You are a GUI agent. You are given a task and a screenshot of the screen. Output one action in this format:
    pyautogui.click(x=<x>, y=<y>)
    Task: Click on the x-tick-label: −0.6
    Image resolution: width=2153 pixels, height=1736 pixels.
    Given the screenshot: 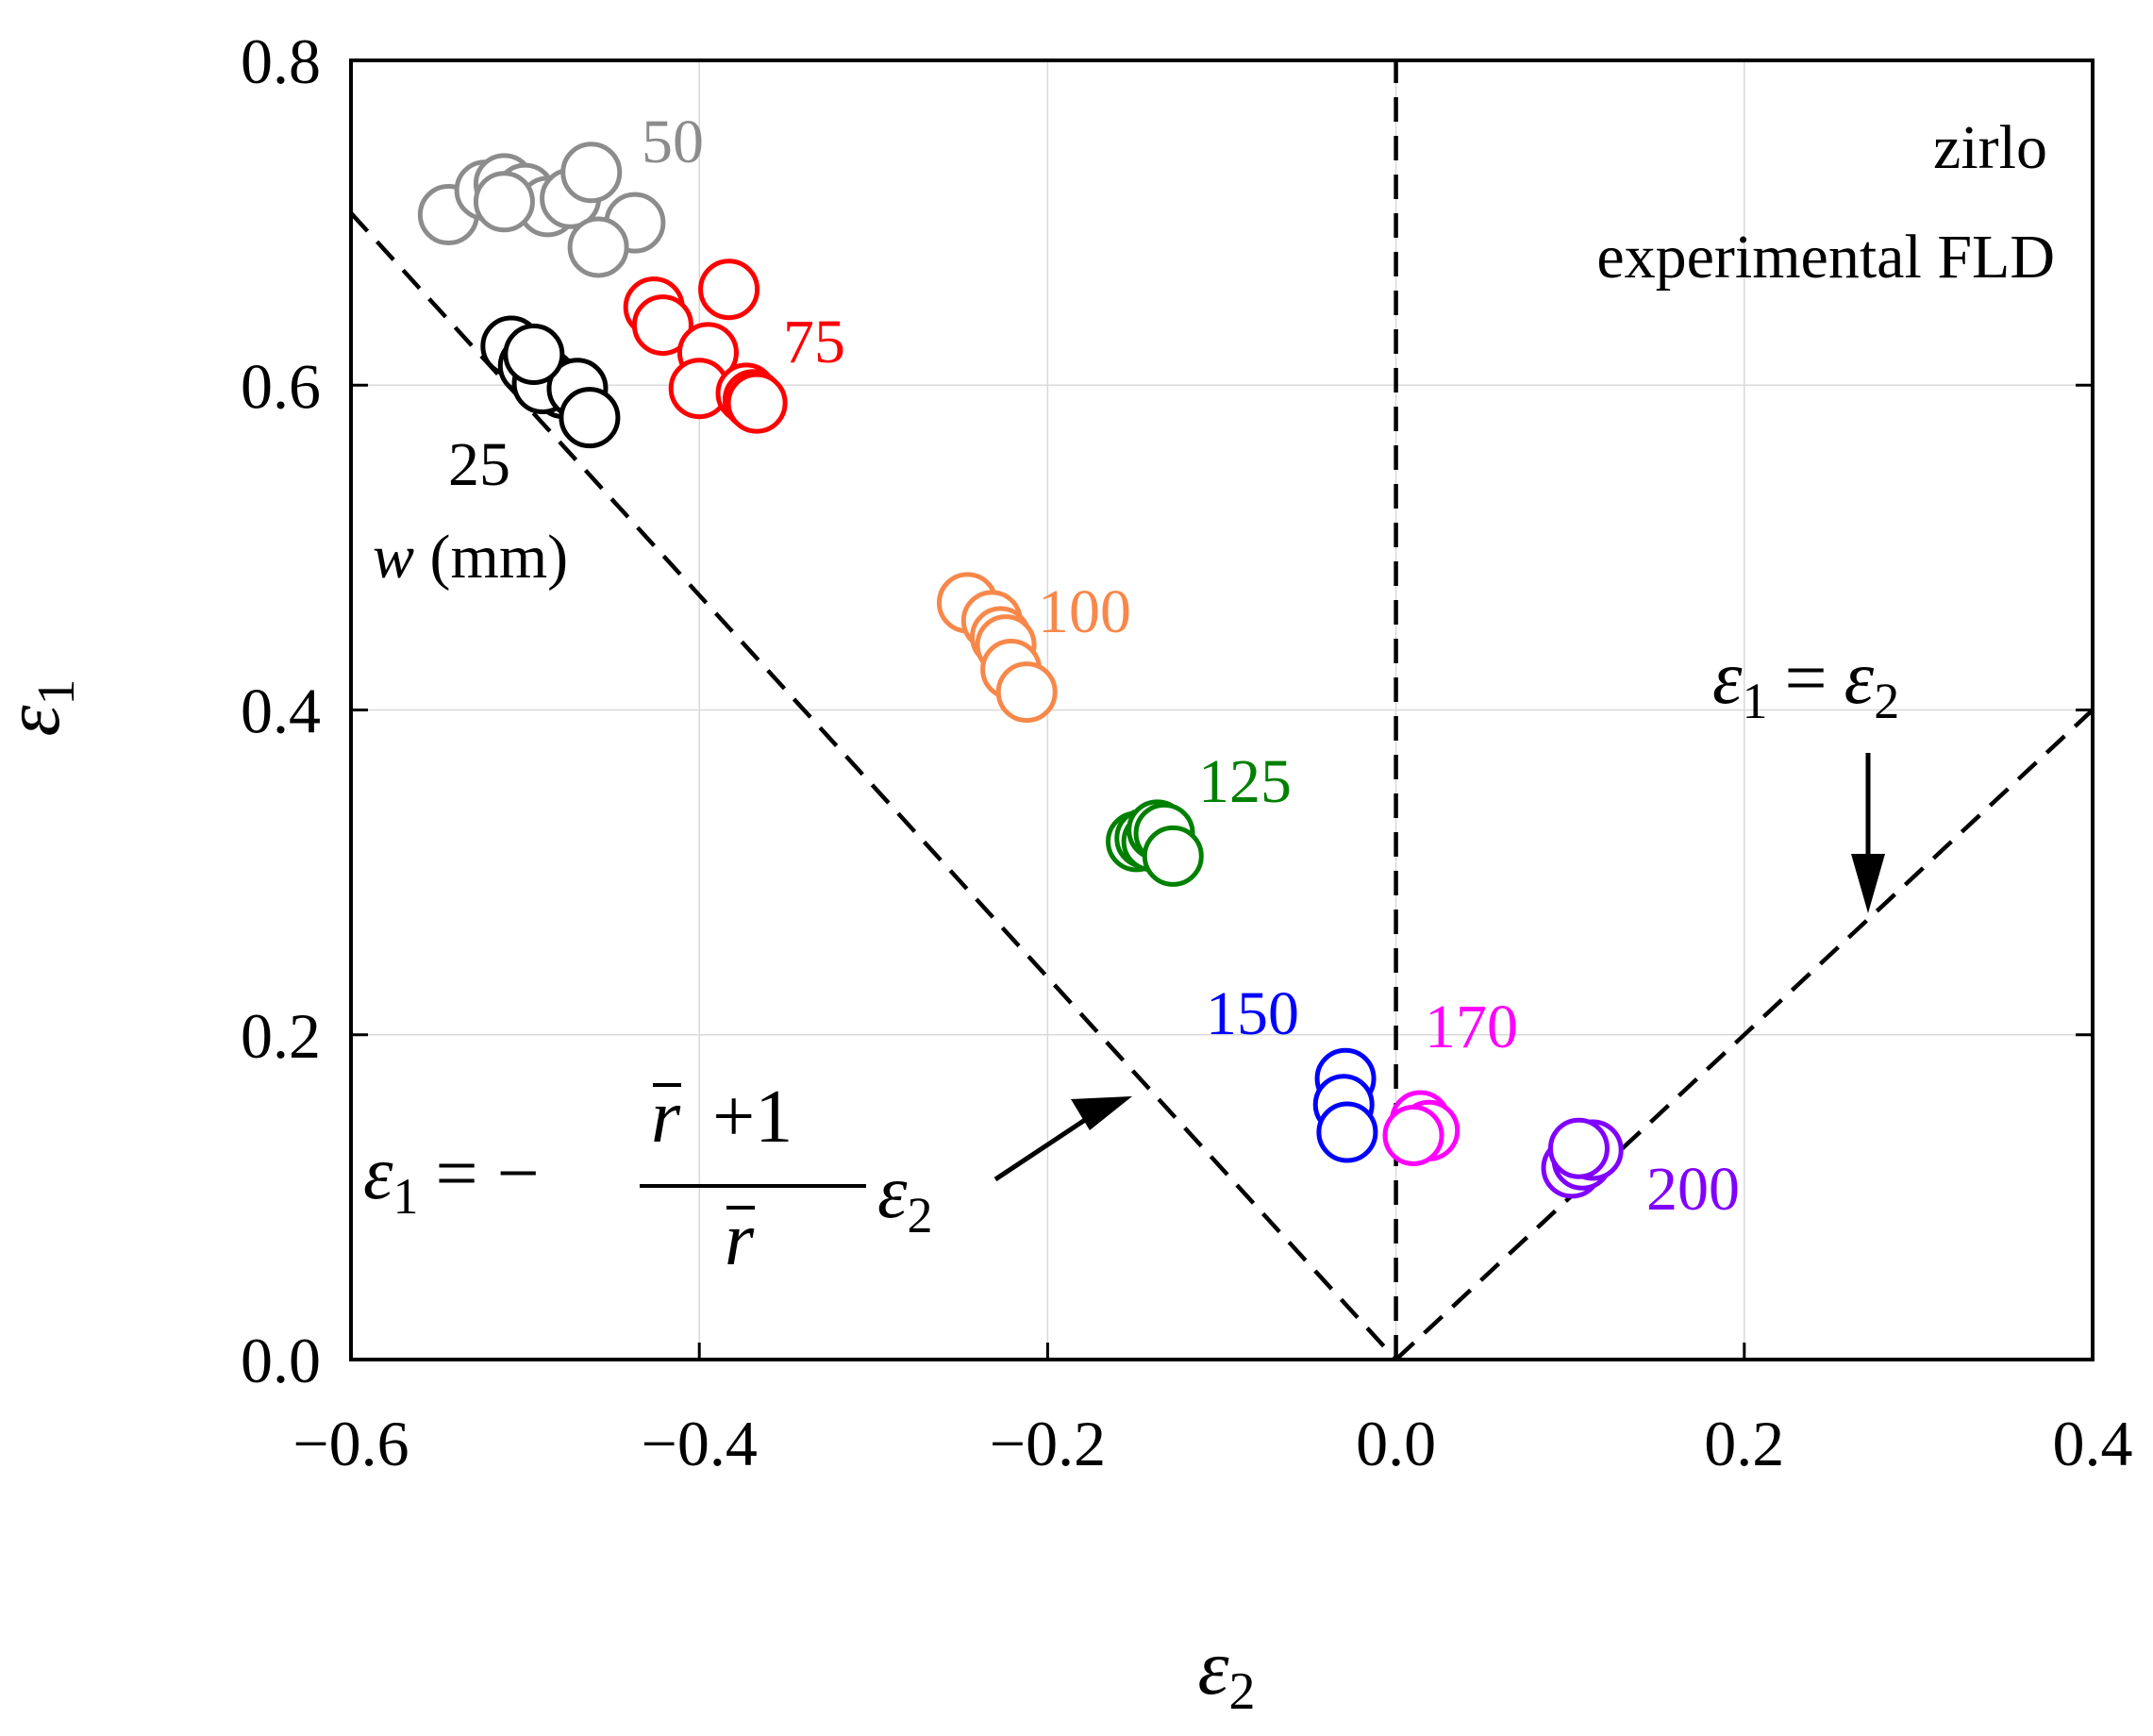 What is the action you would take?
    pyautogui.click(x=350, y=1443)
    